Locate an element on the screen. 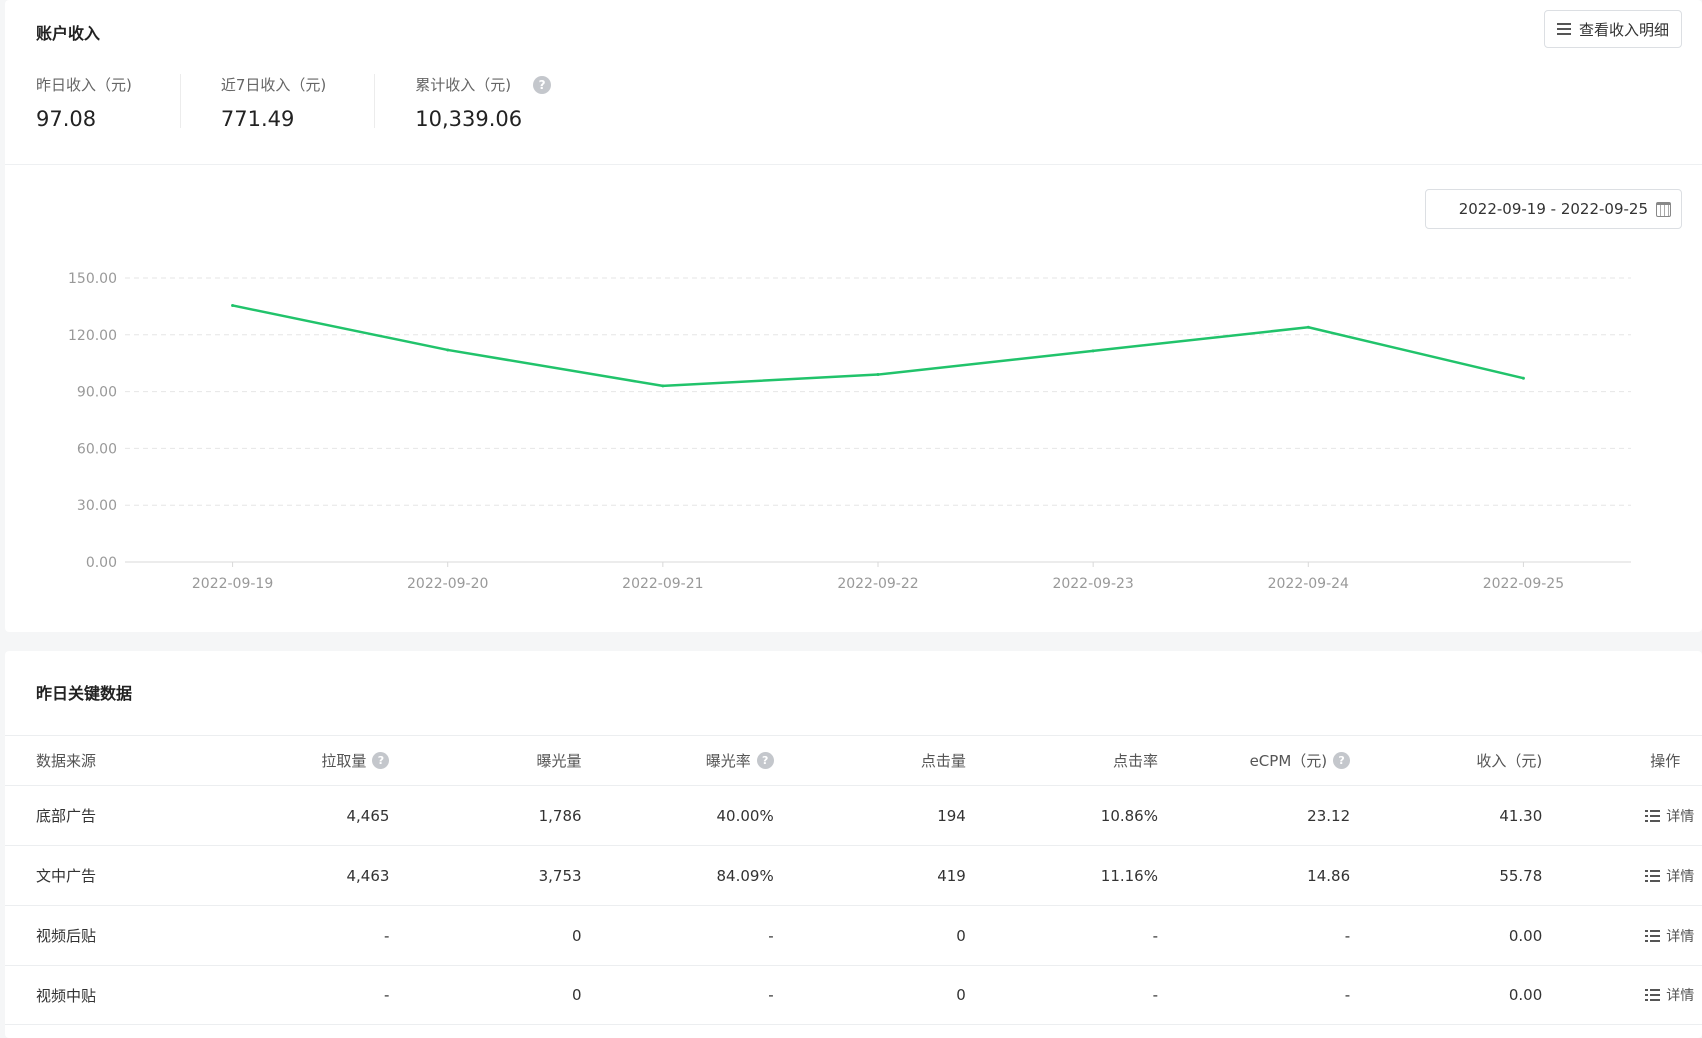 This screenshot has height=1038, width=1702. cell-exposure: 1,786 is located at coordinates (560, 815).